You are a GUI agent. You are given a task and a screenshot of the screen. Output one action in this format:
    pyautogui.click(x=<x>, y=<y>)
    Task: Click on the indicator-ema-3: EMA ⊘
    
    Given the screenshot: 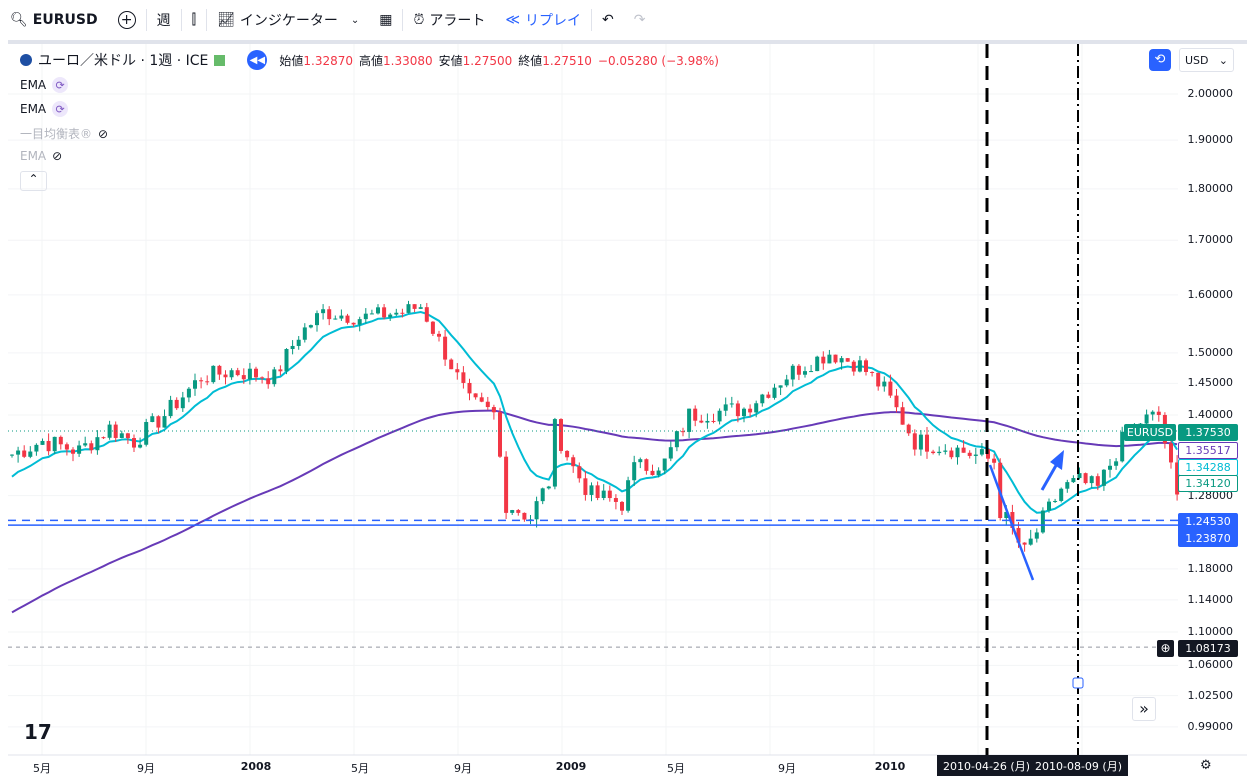 What is the action you would take?
    pyautogui.click(x=41, y=156)
    